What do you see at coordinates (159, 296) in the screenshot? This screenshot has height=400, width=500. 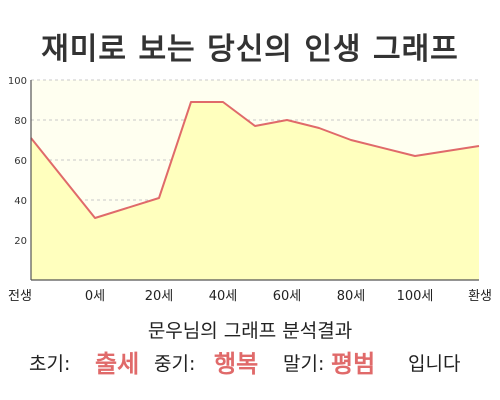 I see `x-tick-label: 20세` at bounding box center [159, 296].